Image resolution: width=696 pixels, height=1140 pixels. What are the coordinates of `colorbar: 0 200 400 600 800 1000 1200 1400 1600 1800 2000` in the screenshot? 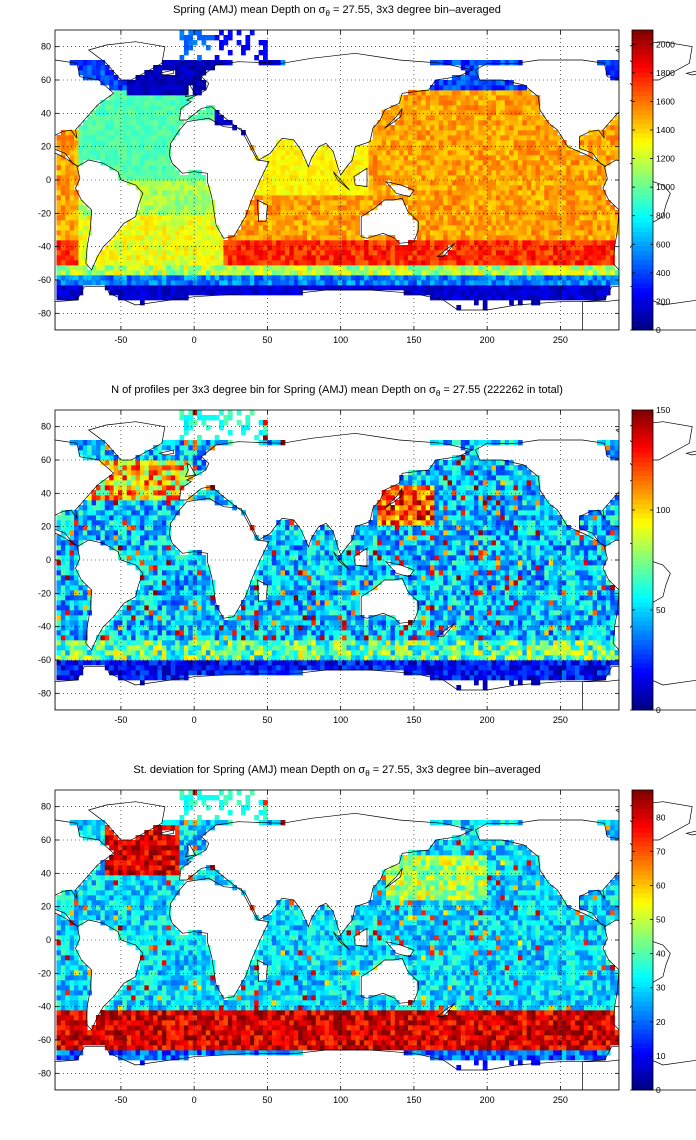 It's located at (653, 182).